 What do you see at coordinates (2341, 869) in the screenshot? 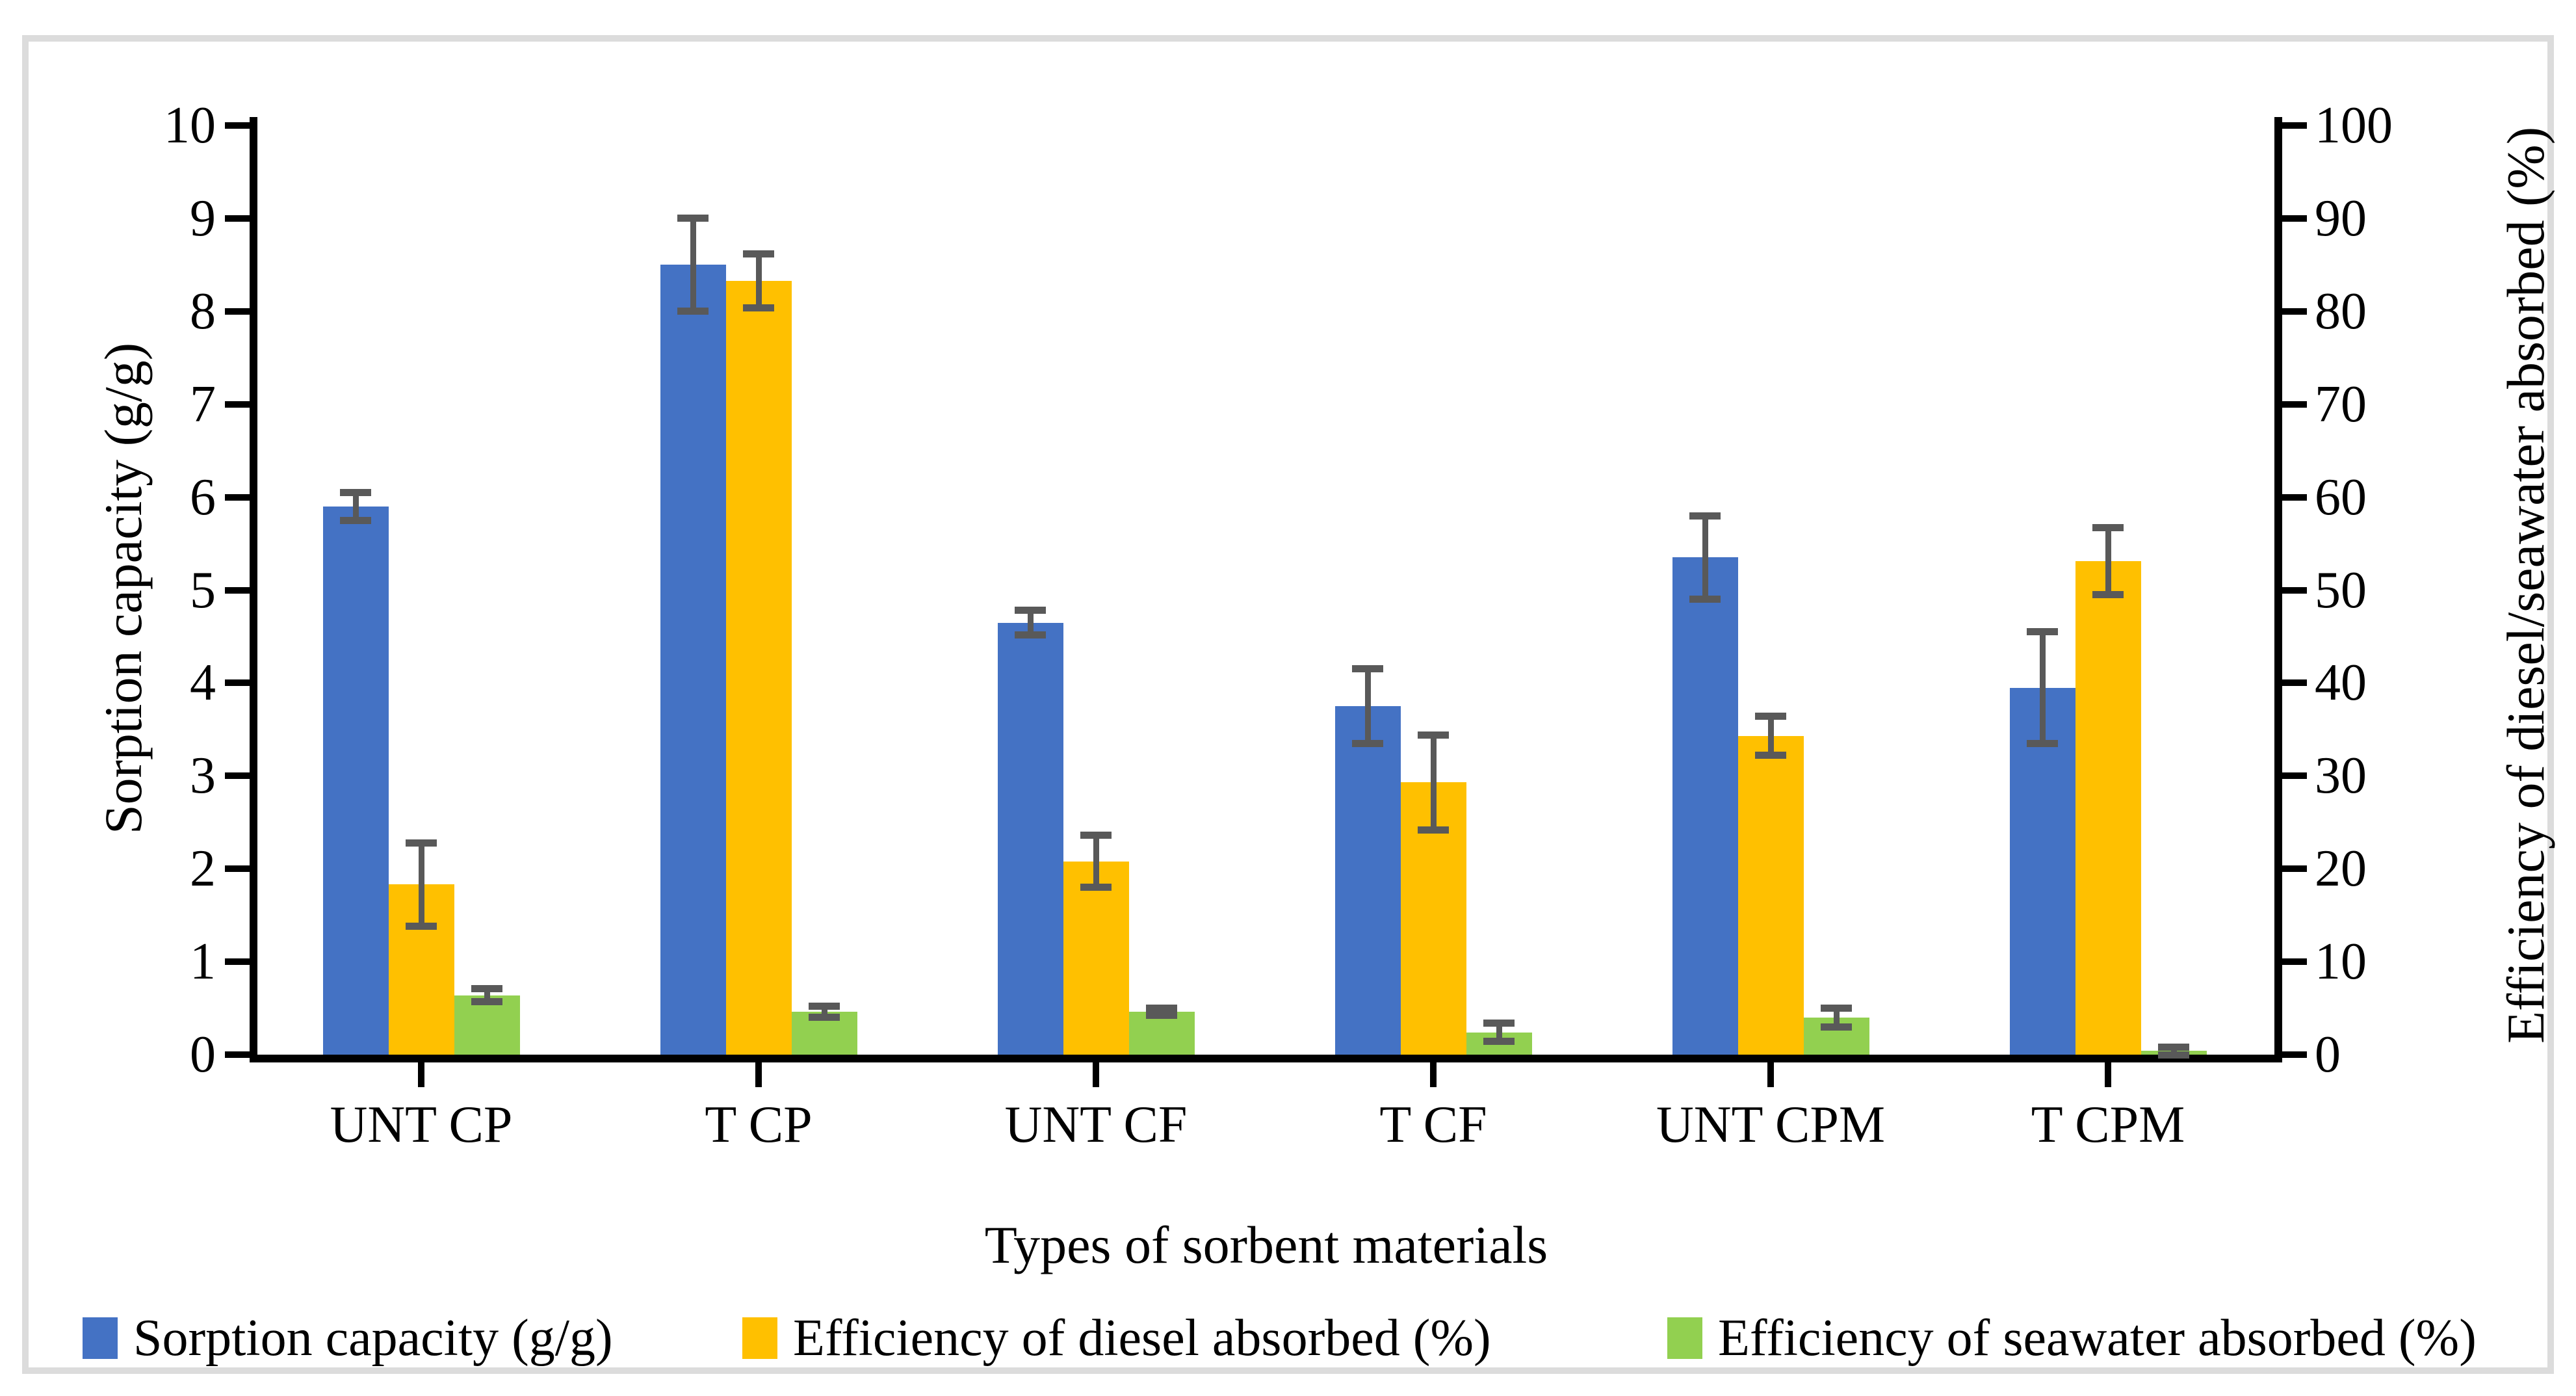
I see `y-right-tick-label: 20` at bounding box center [2341, 869].